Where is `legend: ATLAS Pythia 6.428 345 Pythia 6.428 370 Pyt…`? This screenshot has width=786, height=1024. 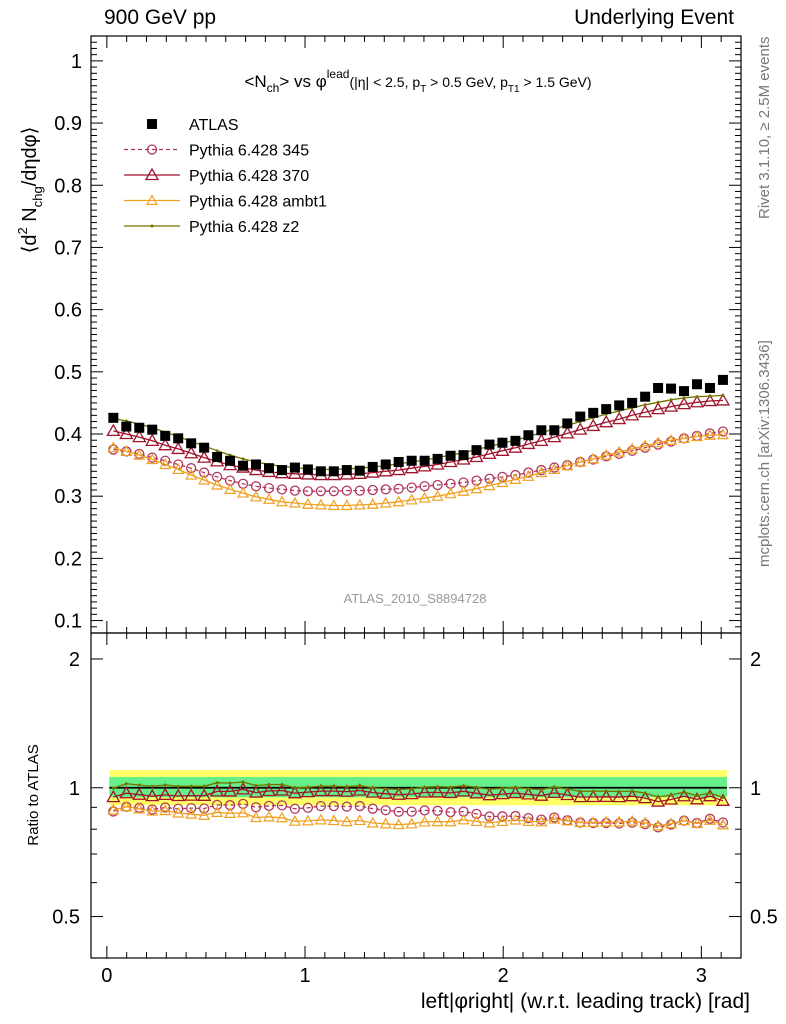
legend: ATLAS Pythia 6.428 345 Pythia 6.428 370 Pyt… is located at coordinates (225, 176).